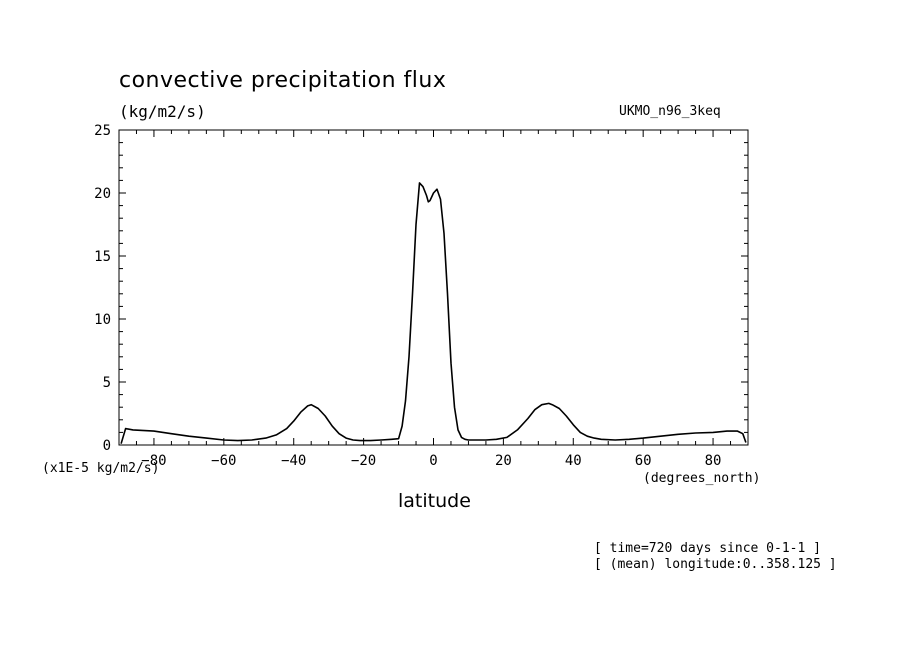 Image resolution: width=904 pixels, height=654 pixels. I want to click on y-tick-label: 10, so click(102, 320).